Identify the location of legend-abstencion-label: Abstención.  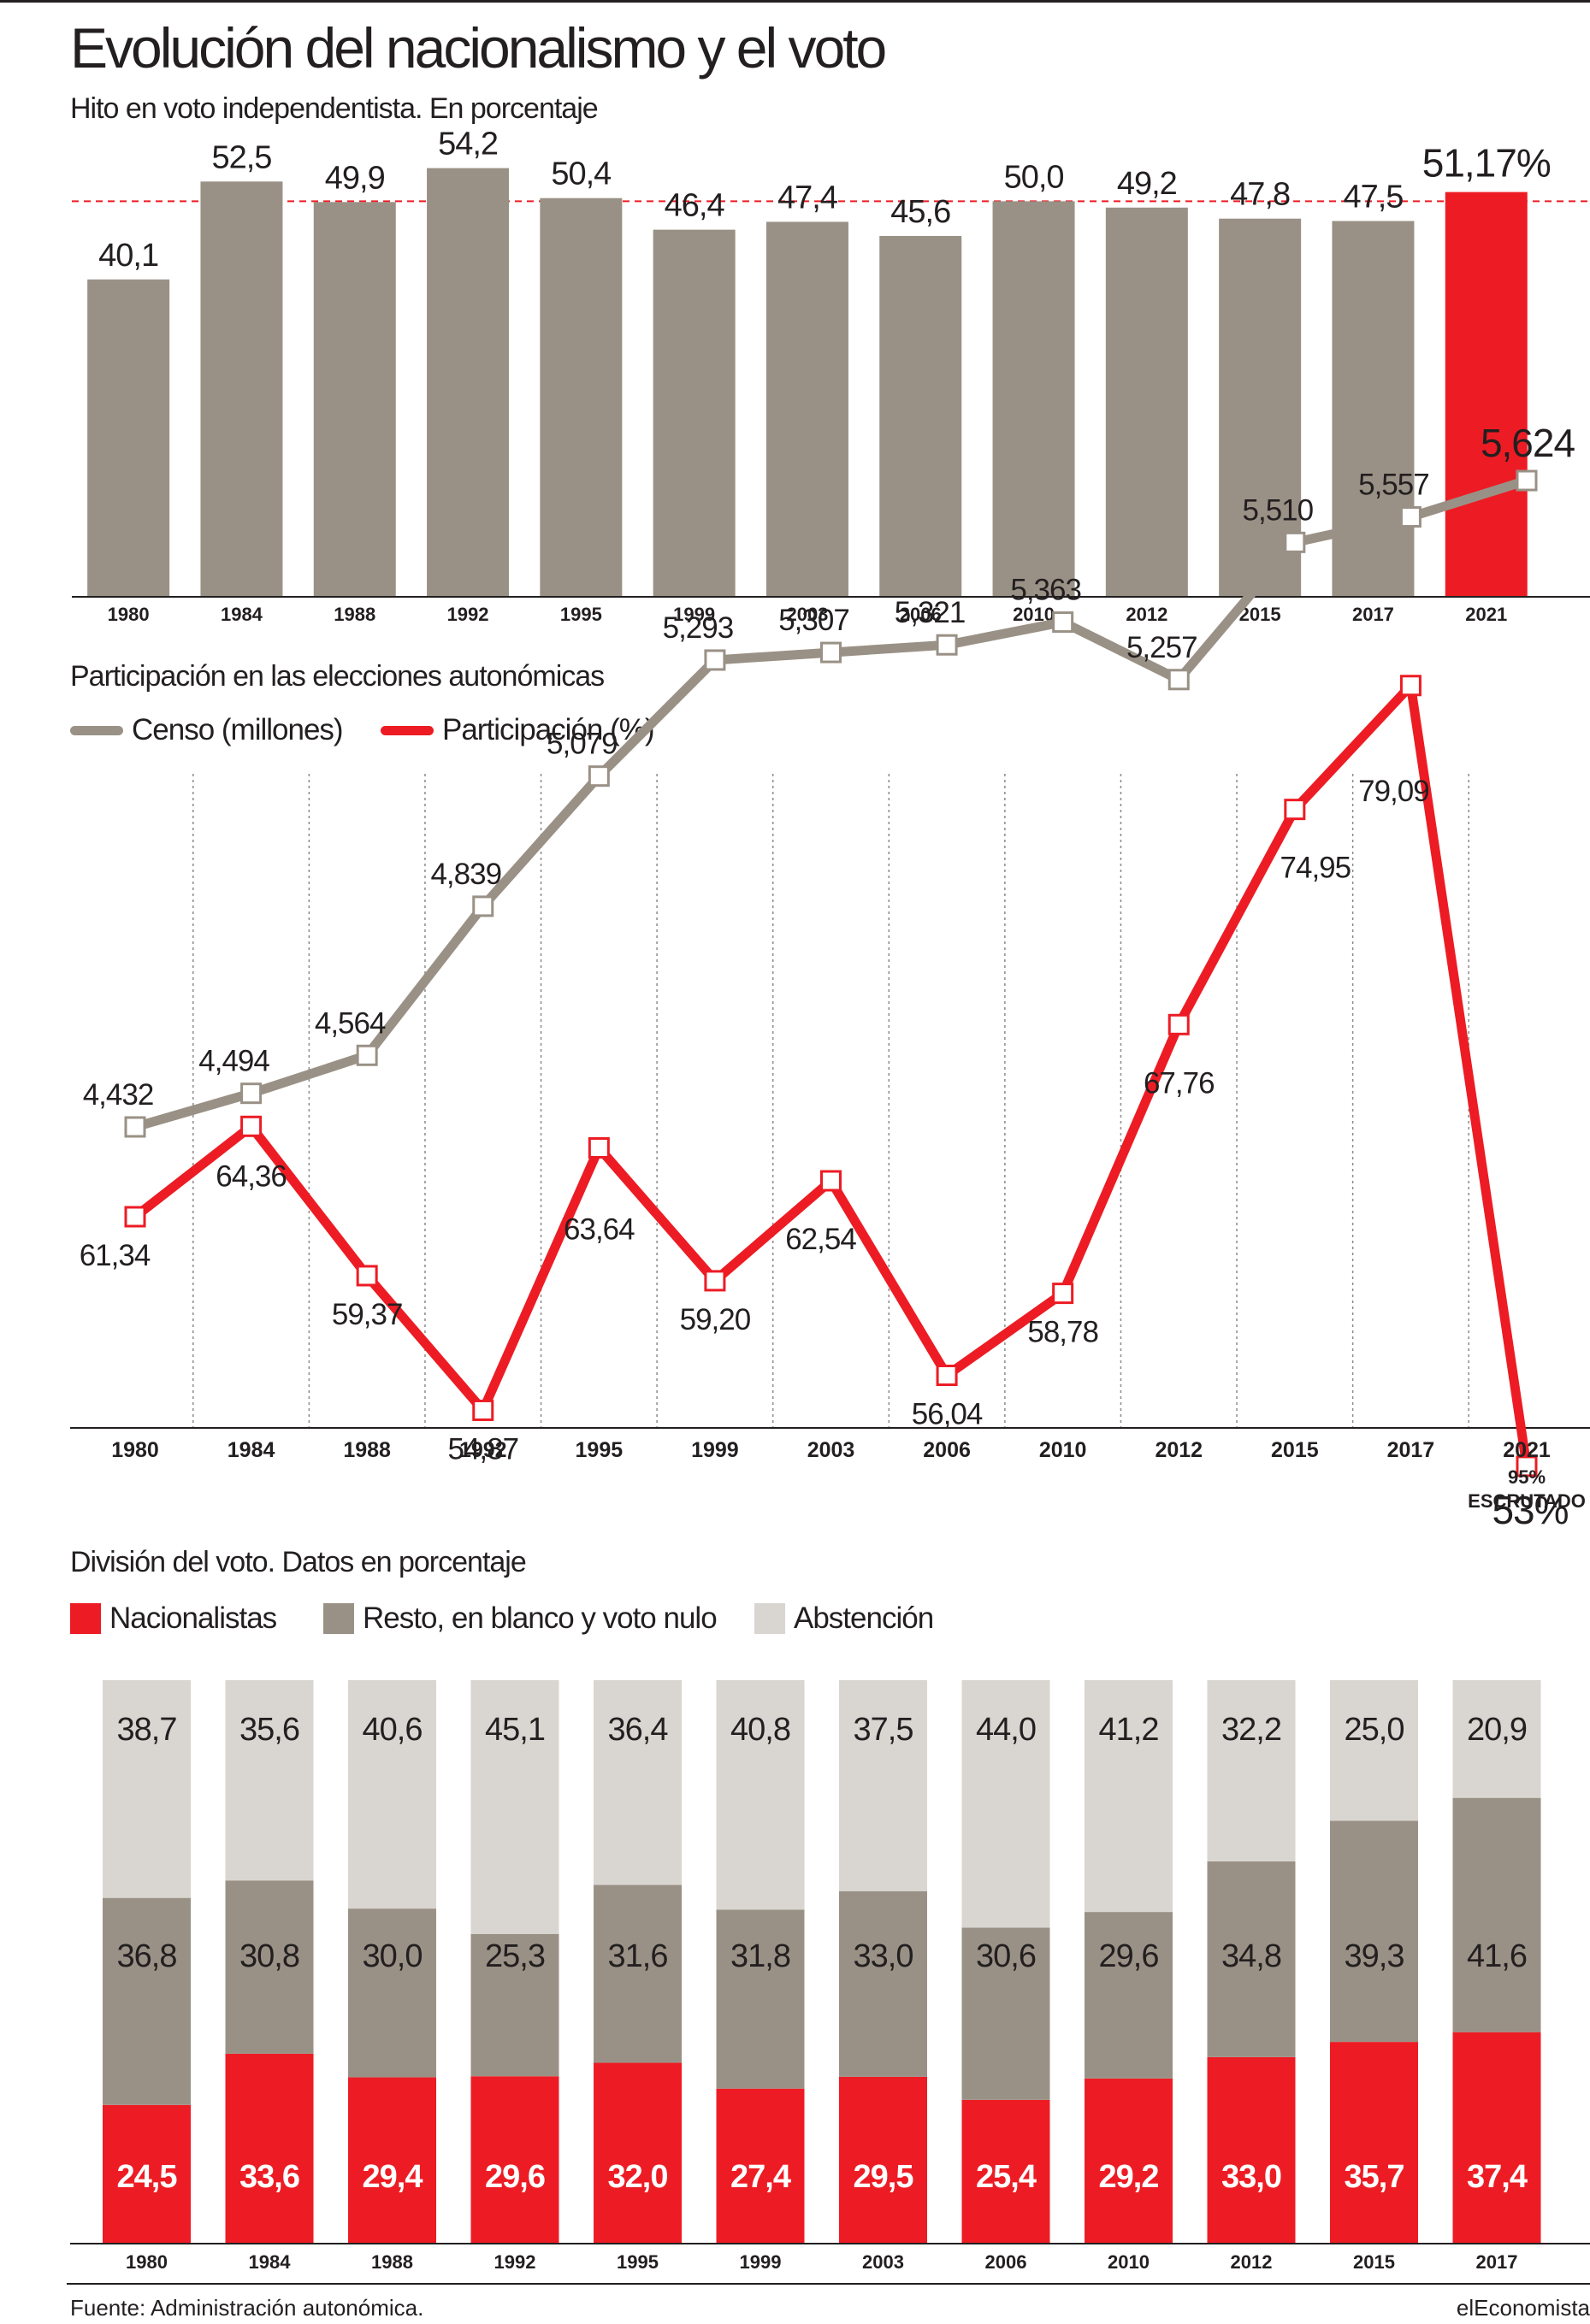
(864, 1618).